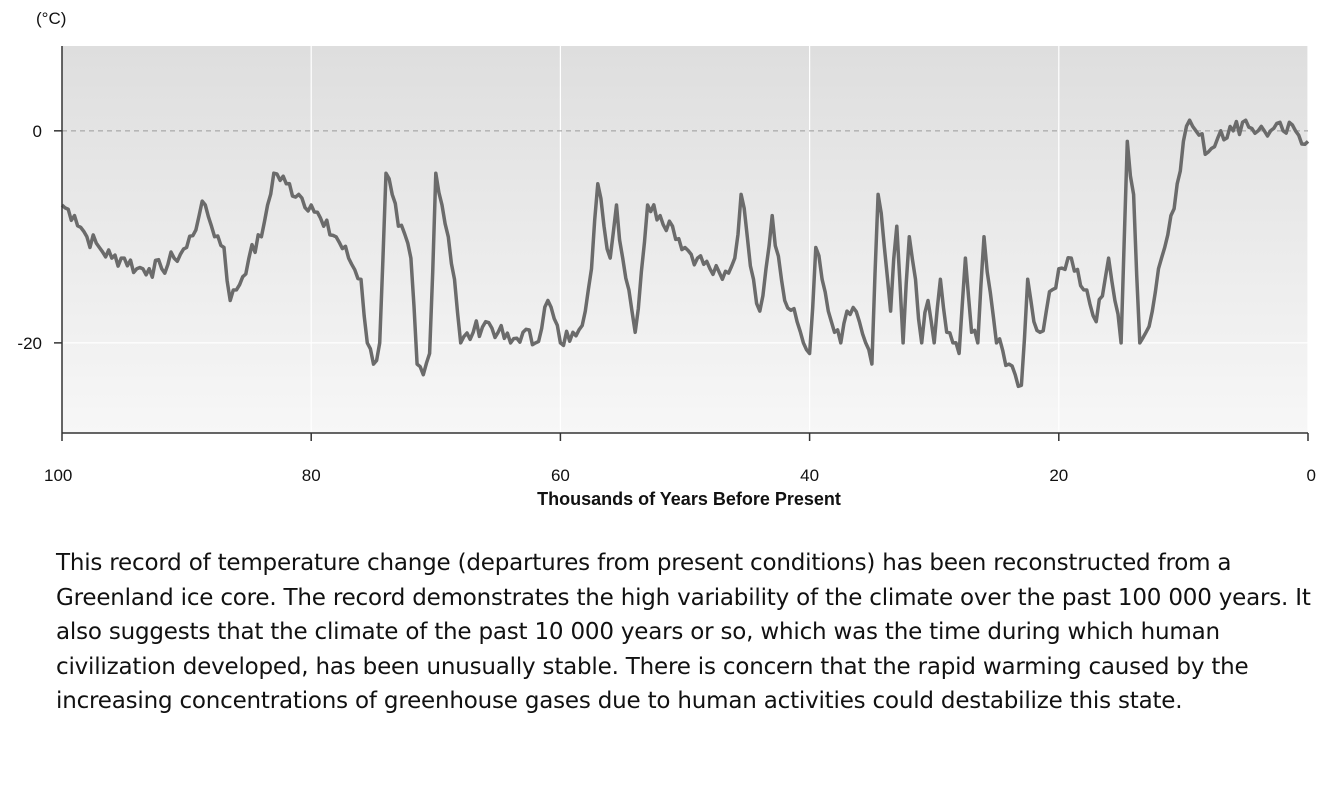 This screenshot has width=1323, height=785. What do you see at coordinates (37, 131) in the screenshot?
I see `y-tick-label: 0` at bounding box center [37, 131].